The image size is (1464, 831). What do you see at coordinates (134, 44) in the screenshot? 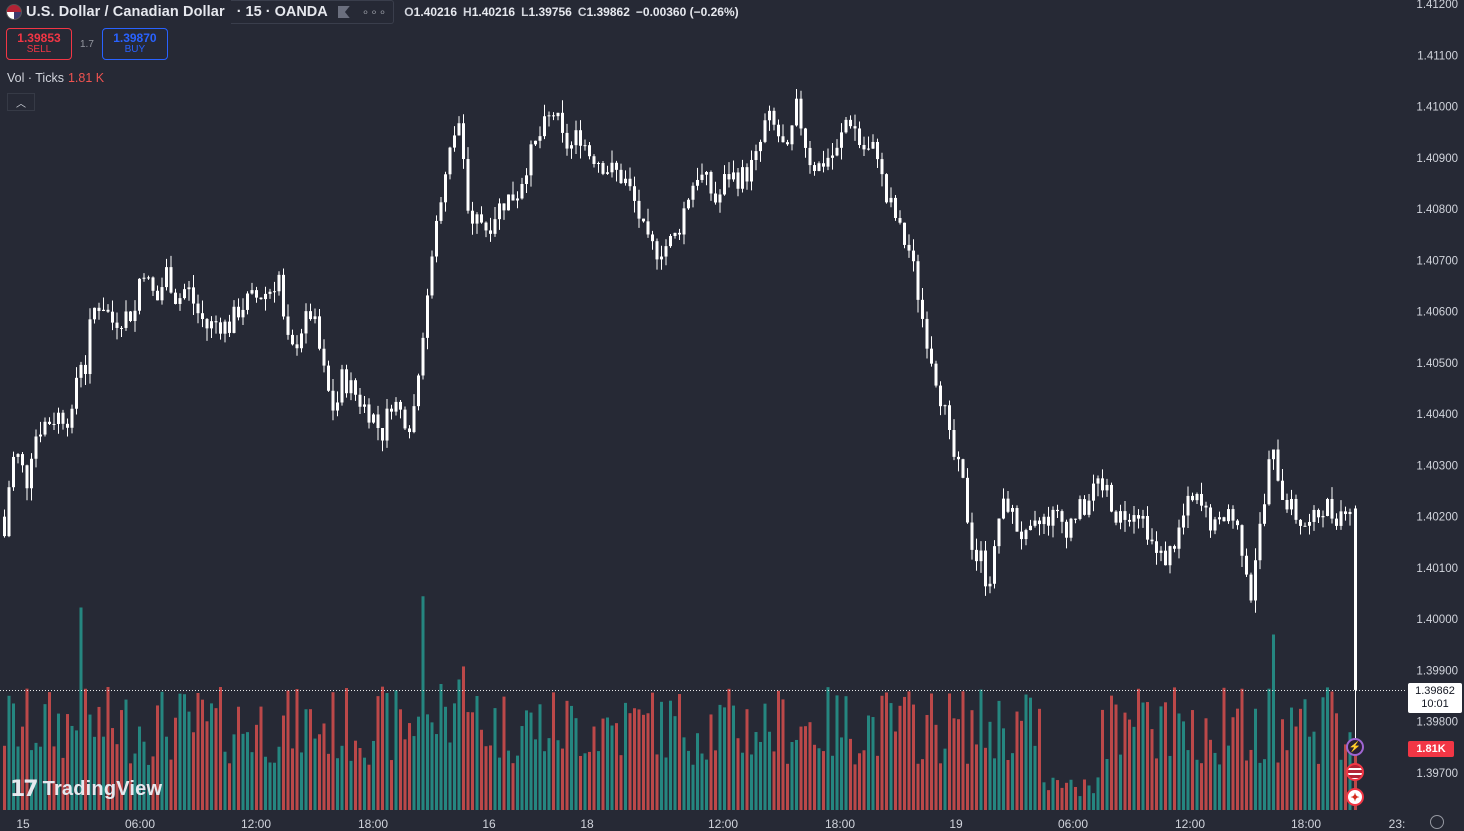
I see `buy-button: 1.39870 BUY` at bounding box center [134, 44].